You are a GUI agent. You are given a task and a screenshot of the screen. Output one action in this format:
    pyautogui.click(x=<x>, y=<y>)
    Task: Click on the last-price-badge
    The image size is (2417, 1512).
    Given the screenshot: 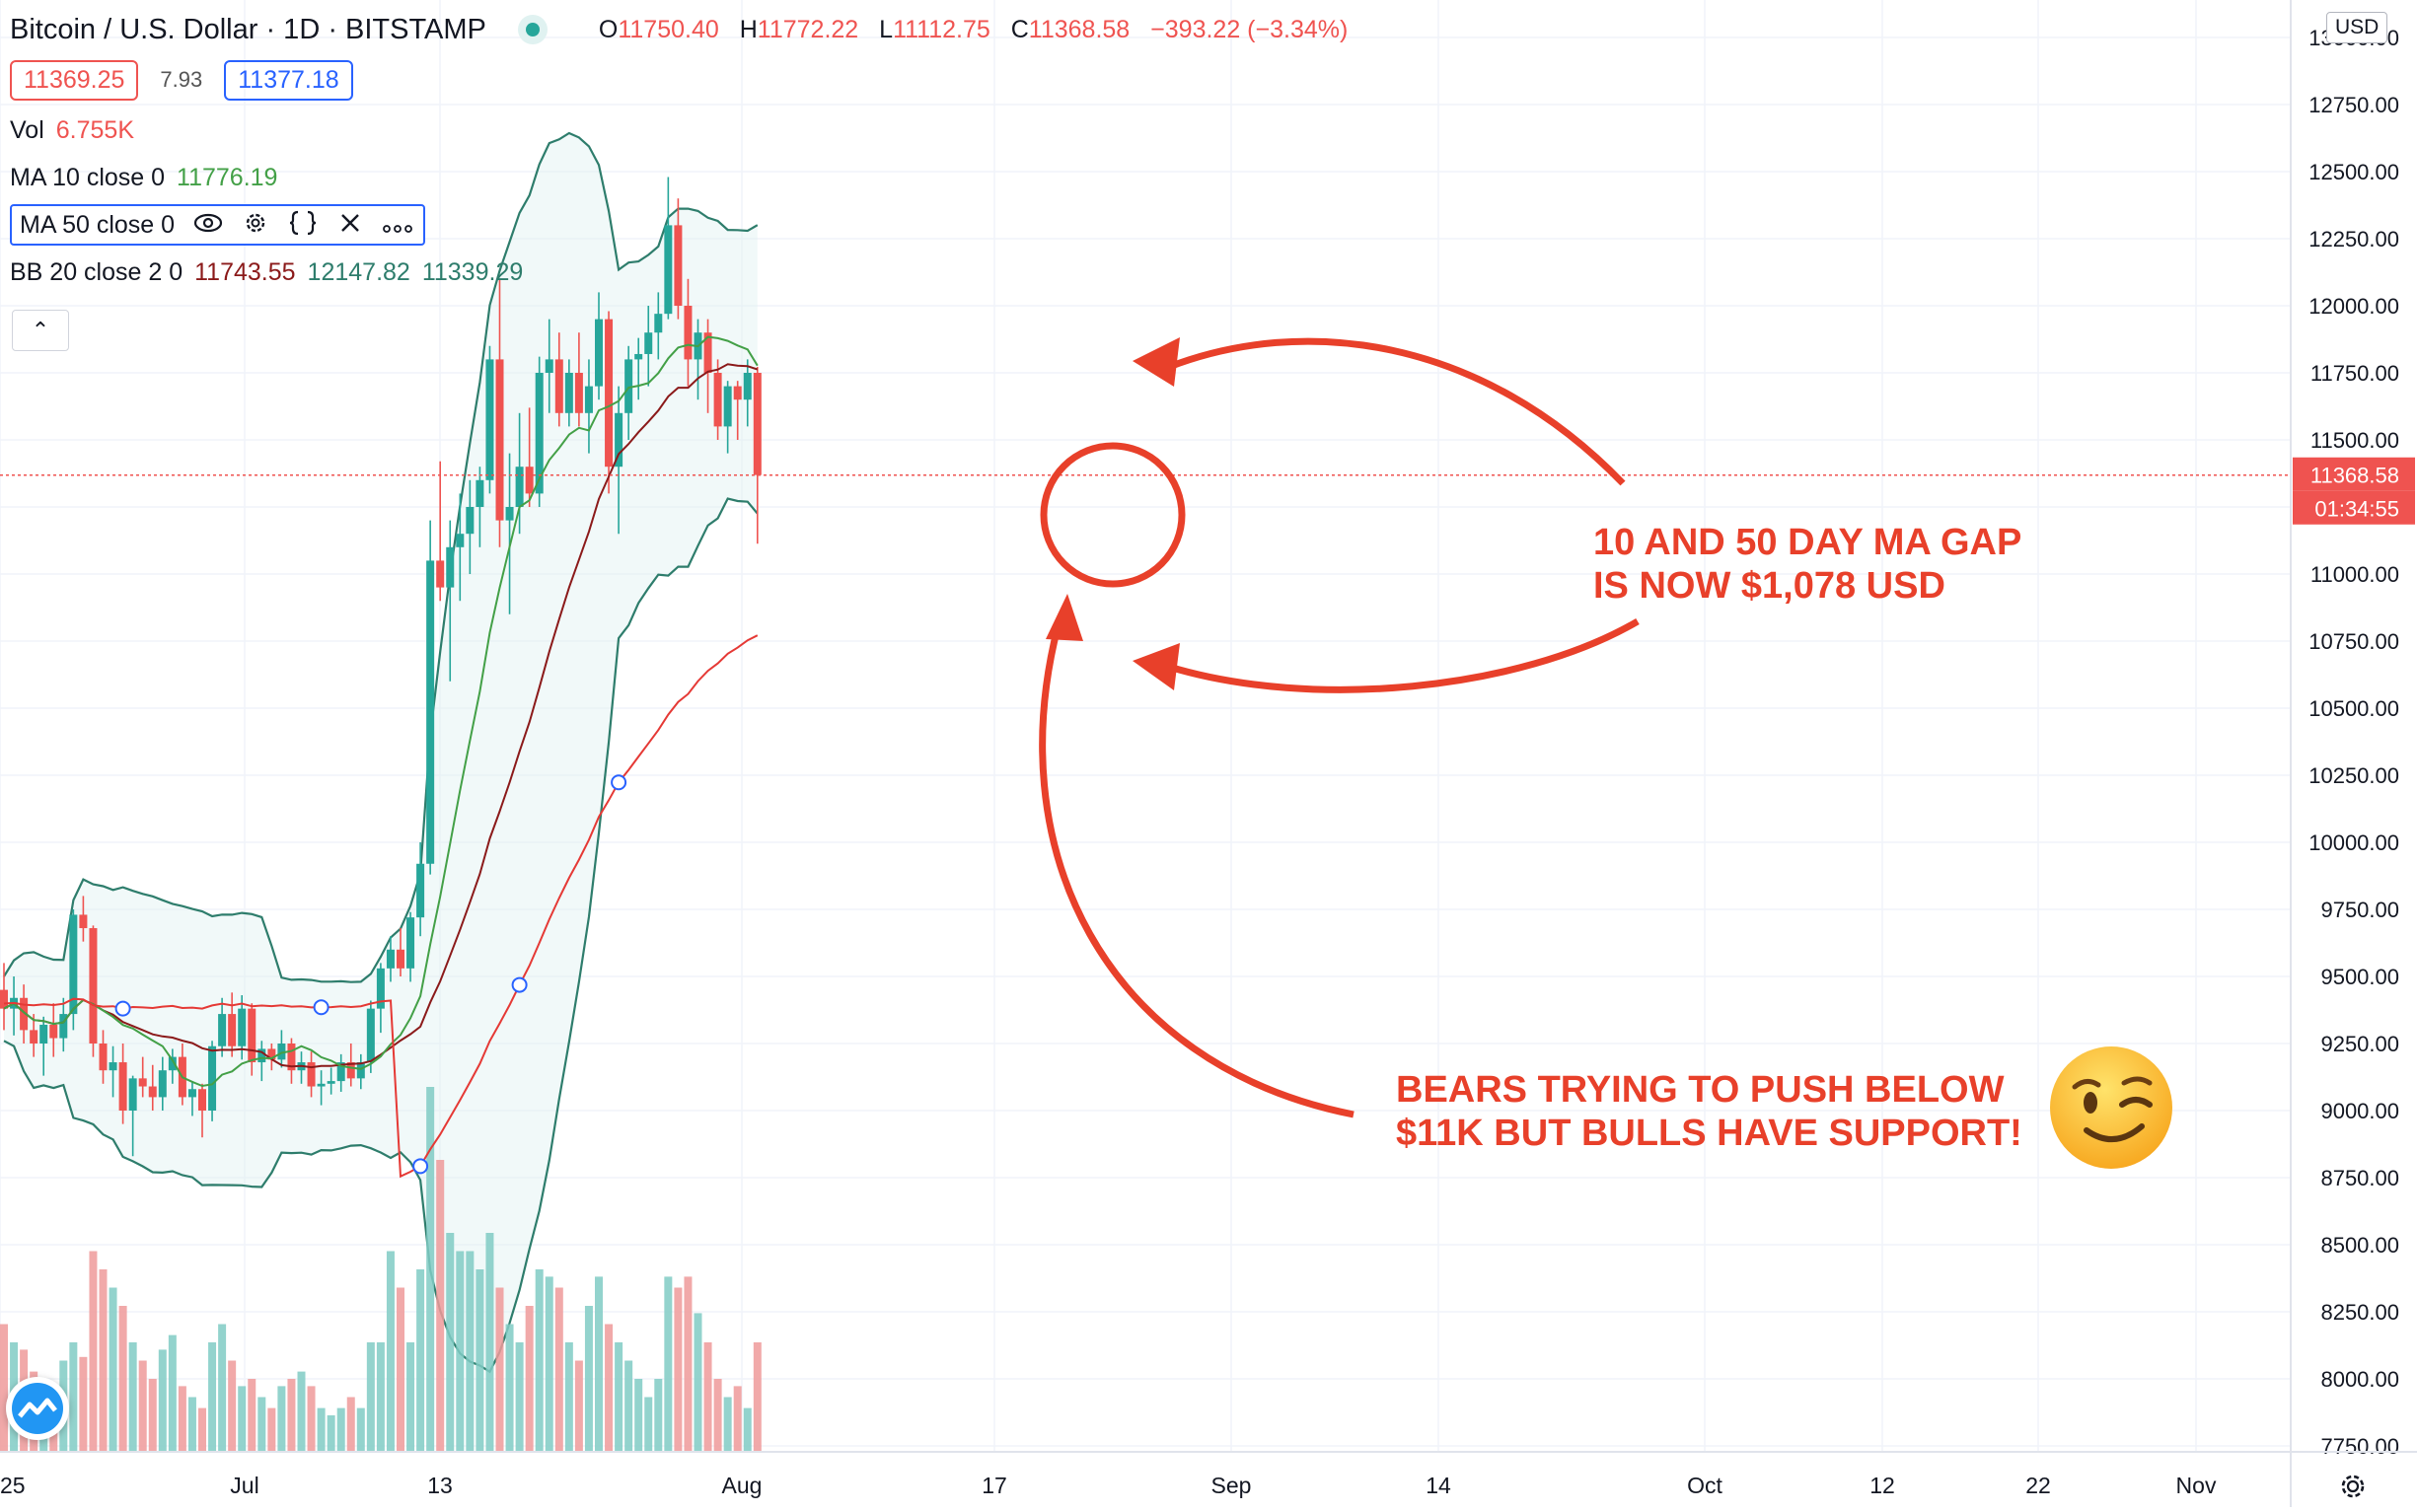 What is the action you would take?
    pyautogui.click(x=2354, y=474)
    